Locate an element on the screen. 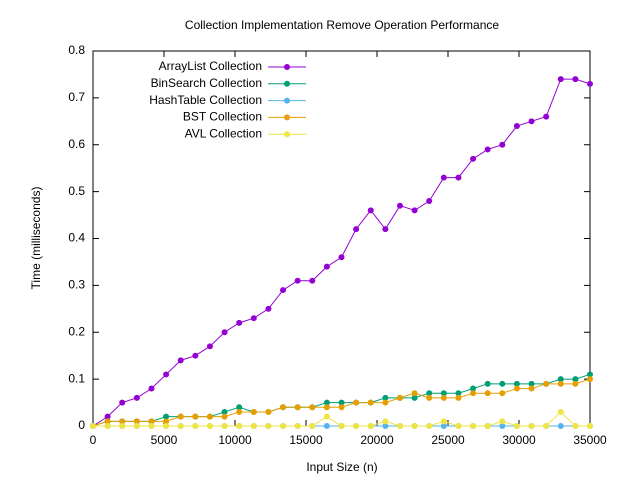  y-tick-label: 0.3 is located at coordinates (76, 285).